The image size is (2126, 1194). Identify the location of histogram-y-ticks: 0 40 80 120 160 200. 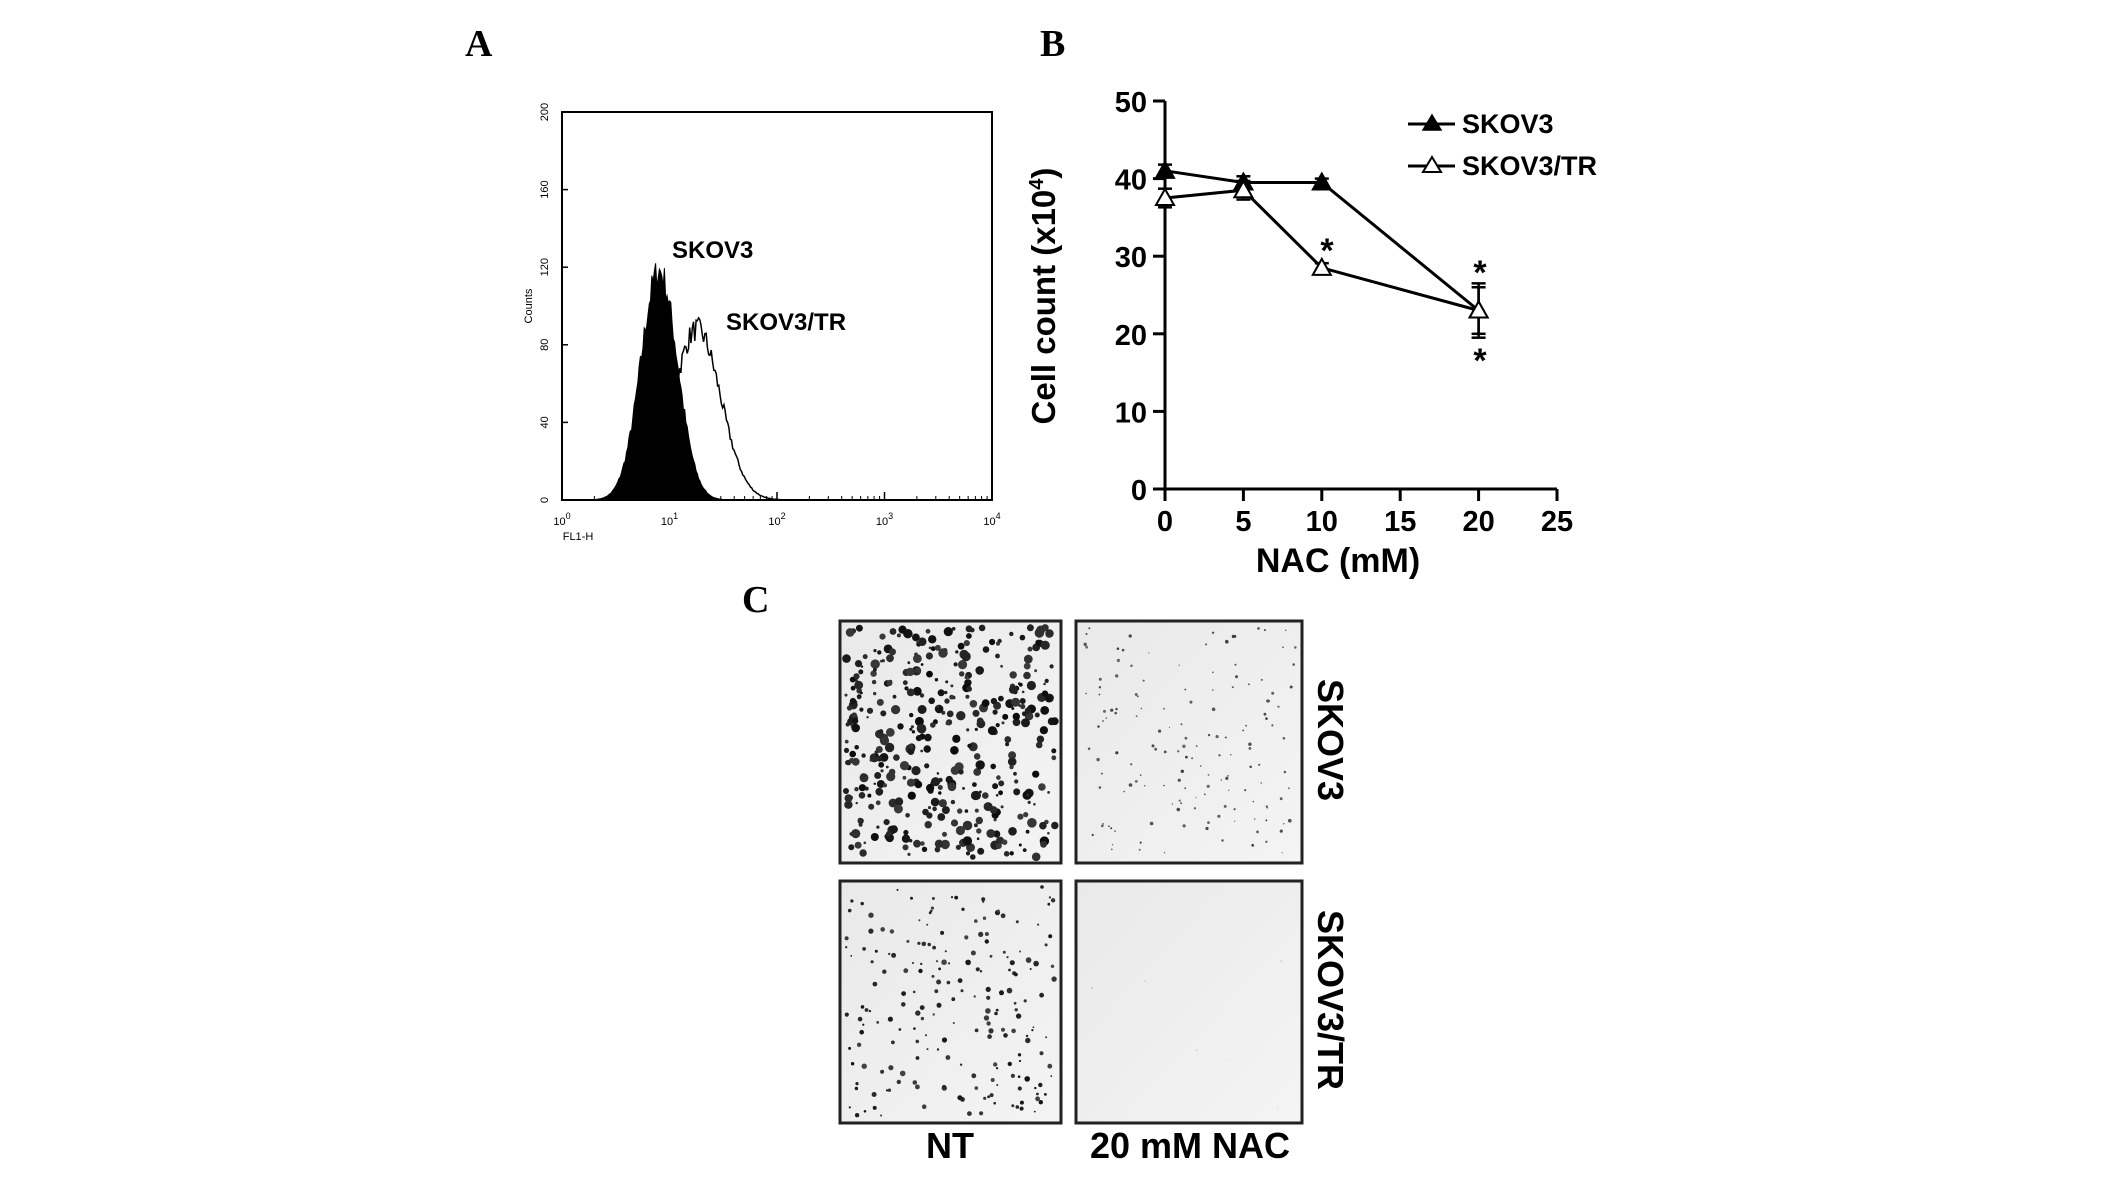
(553, 303).